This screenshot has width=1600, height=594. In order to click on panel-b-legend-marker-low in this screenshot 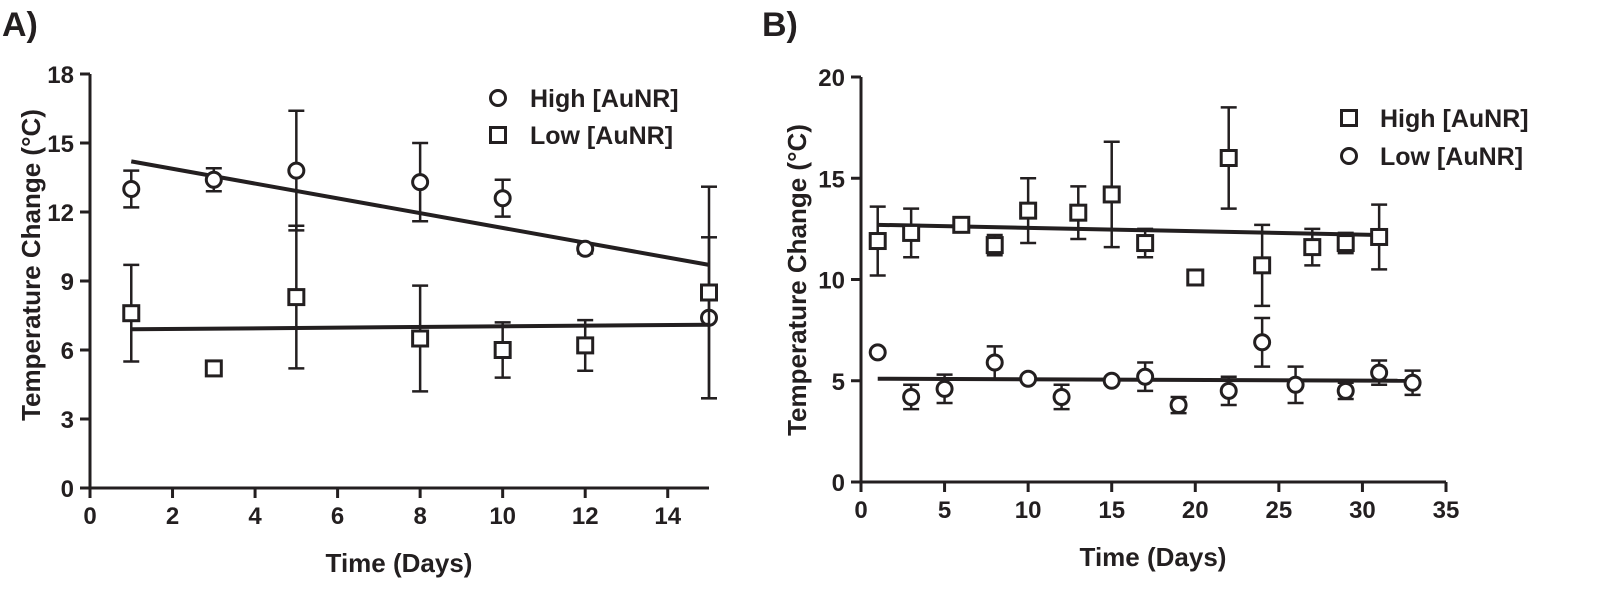, I will do `click(1349, 156)`.